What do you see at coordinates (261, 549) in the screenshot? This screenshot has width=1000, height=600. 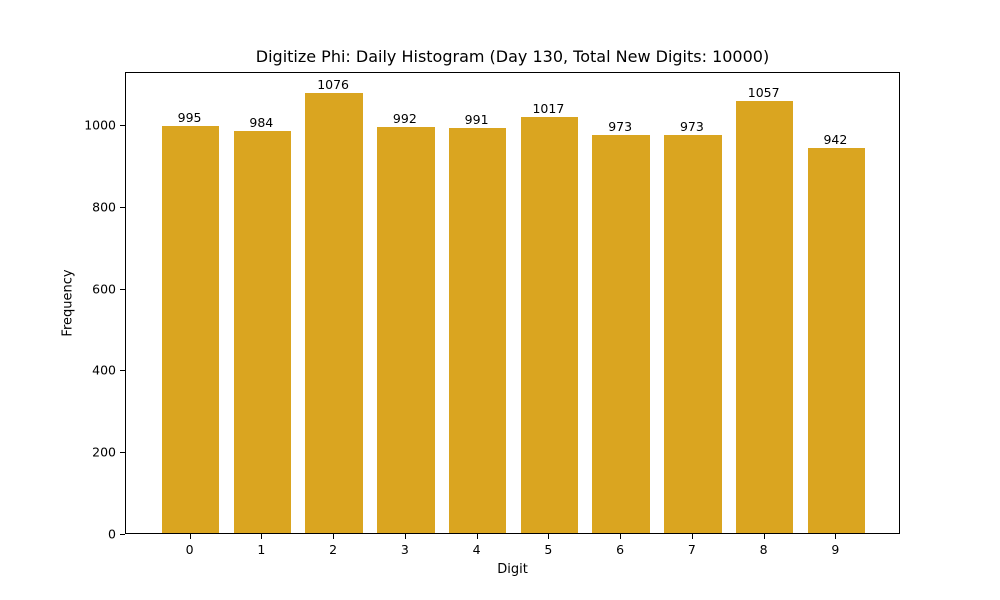 I see `x-tick-label: 1` at bounding box center [261, 549].